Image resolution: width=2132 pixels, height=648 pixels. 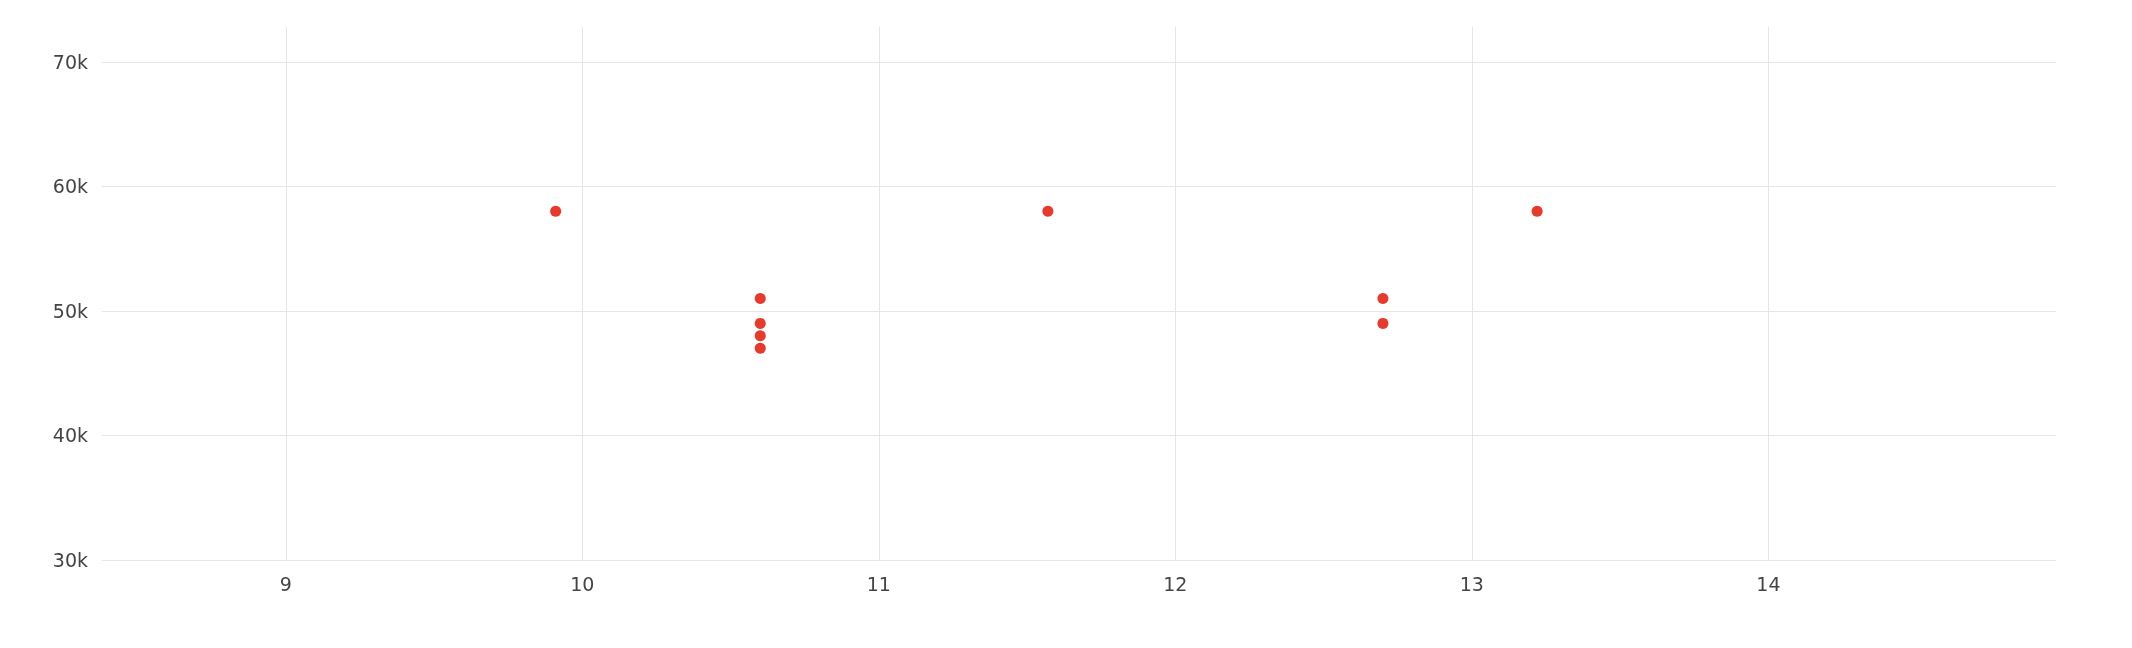 I want to click on x-tick-label: 9, so click(x=285, y=583).